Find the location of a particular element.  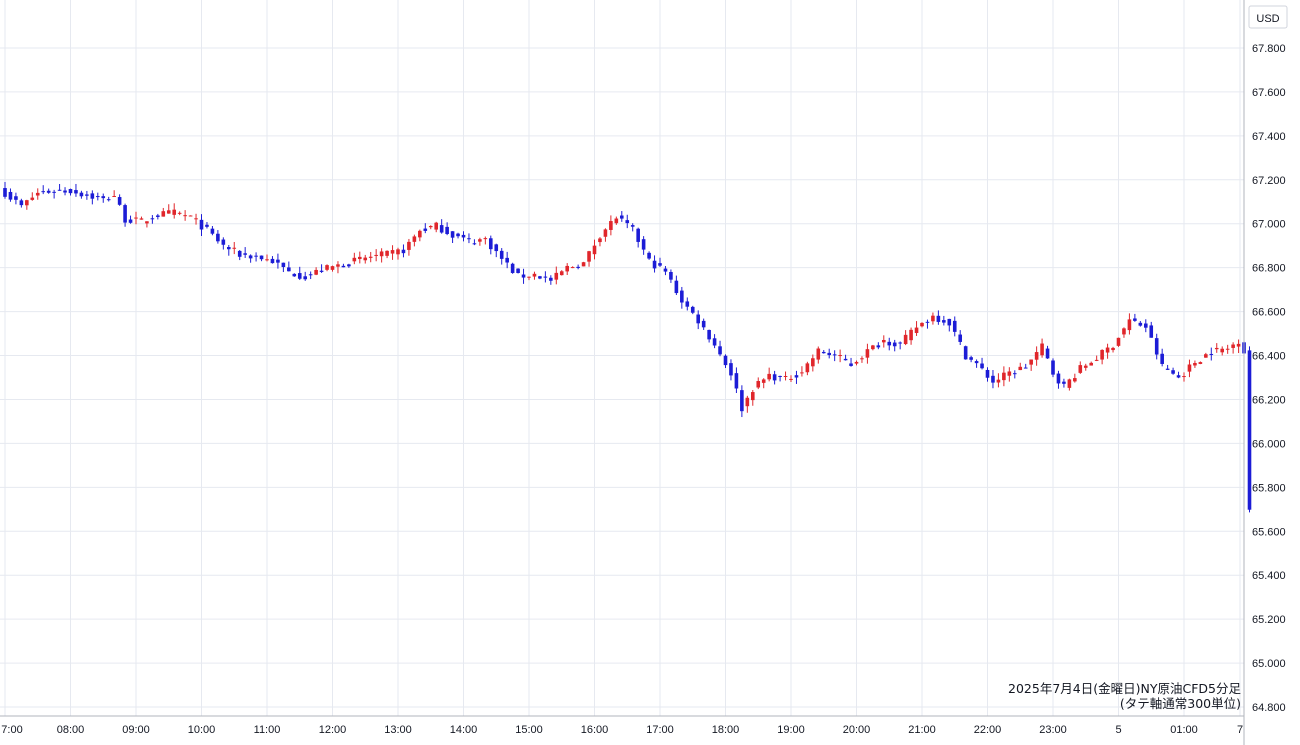

time-tick-label: 12:00 is located at coordinates (333, 730).